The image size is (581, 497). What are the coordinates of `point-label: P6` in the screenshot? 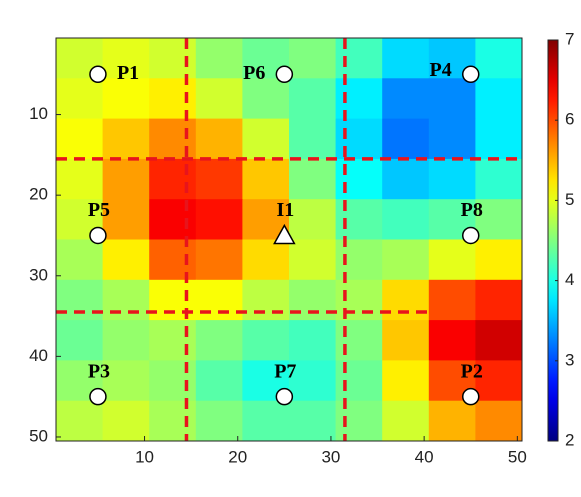 It's located at (254, 73).